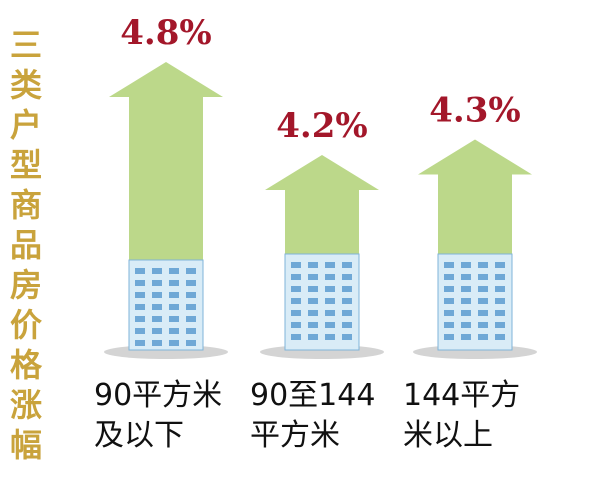 Image resolution: width=600 pixels, height=499 pixels. I want to click on value-label: 4.8%, so click(165, 33).